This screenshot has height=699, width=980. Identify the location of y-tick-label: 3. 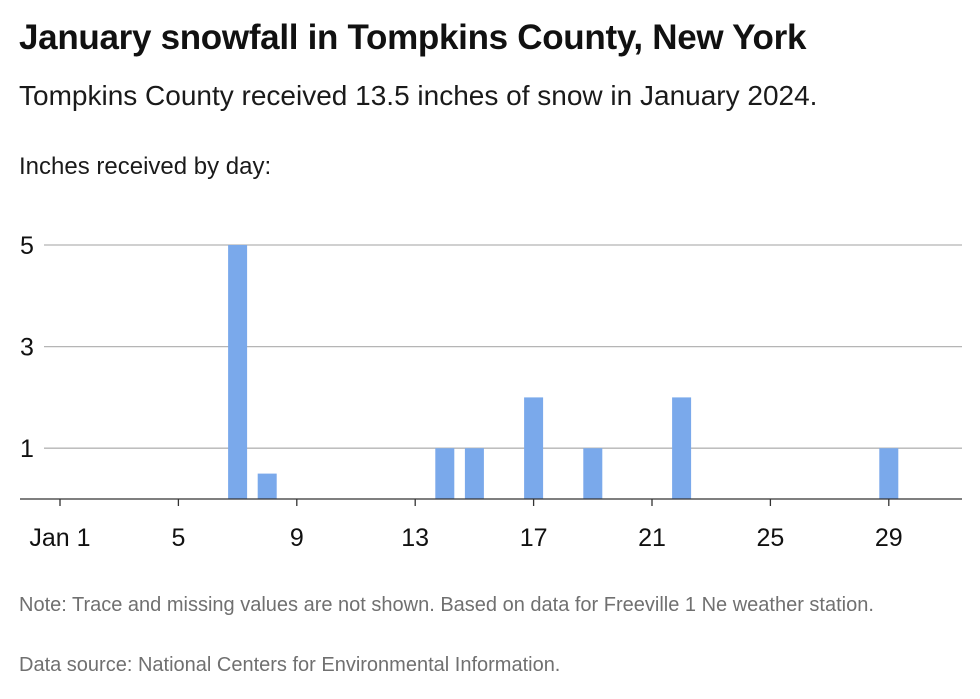
(27, 348).